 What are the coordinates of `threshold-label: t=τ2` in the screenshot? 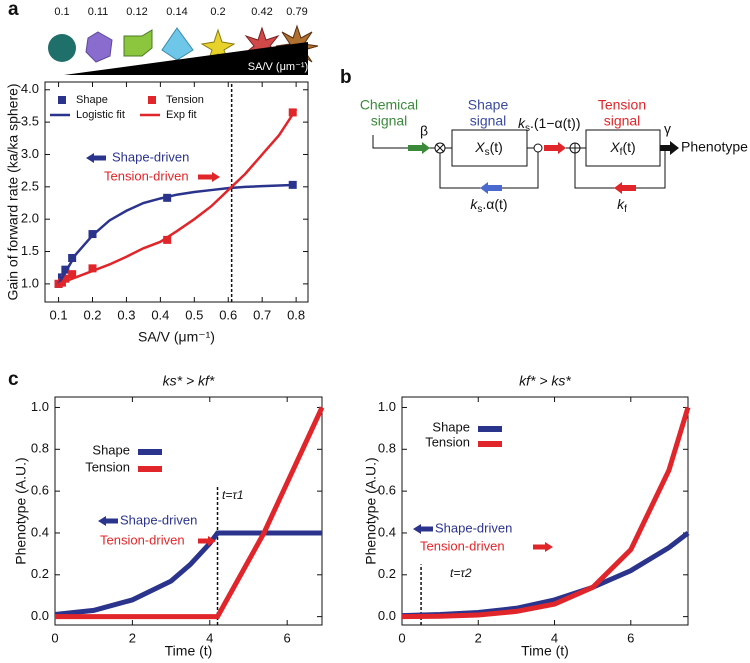 It's located at (461, 573).